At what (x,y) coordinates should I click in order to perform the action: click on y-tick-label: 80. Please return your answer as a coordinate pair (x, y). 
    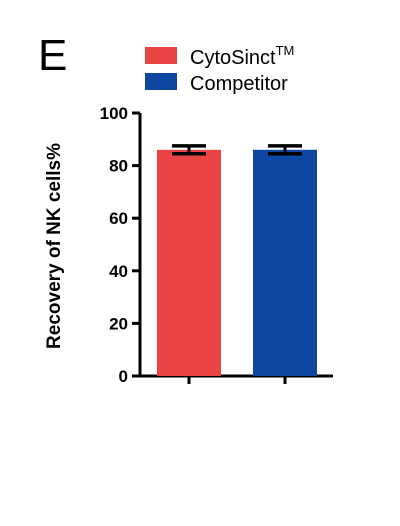
    Looking at the image, I should click on (118, 166).